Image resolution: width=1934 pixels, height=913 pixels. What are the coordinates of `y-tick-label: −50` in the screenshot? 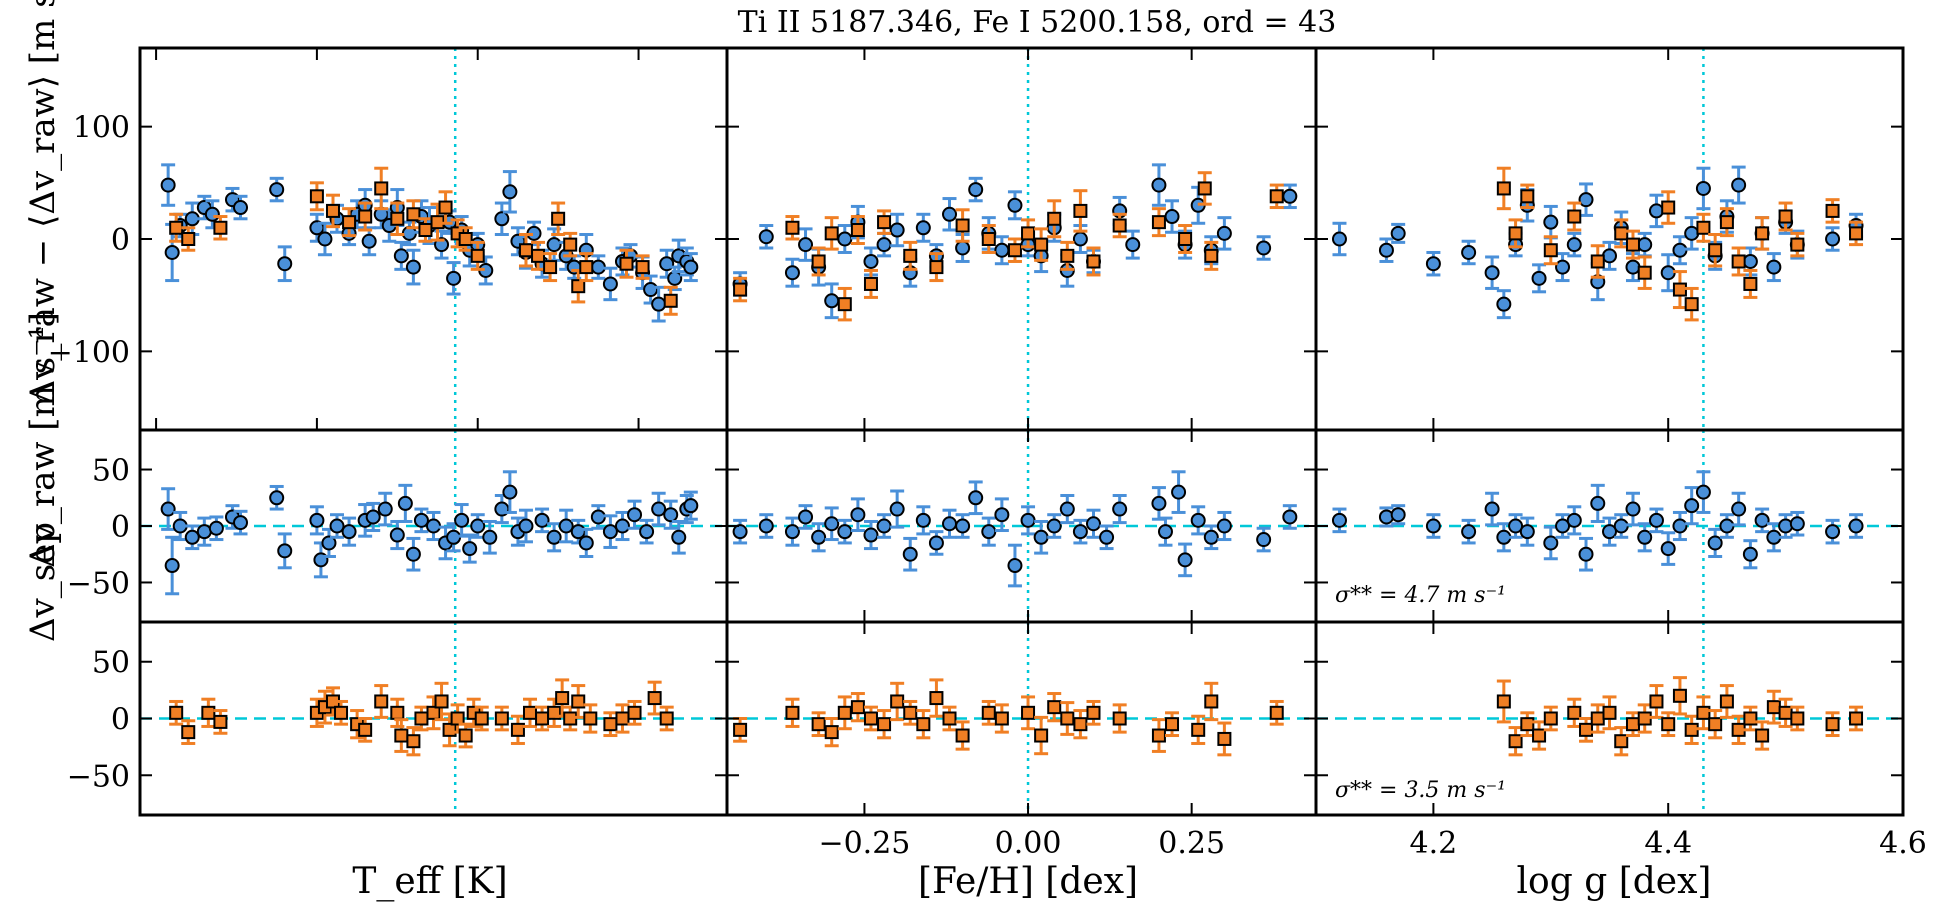 It's located at (98, 583).